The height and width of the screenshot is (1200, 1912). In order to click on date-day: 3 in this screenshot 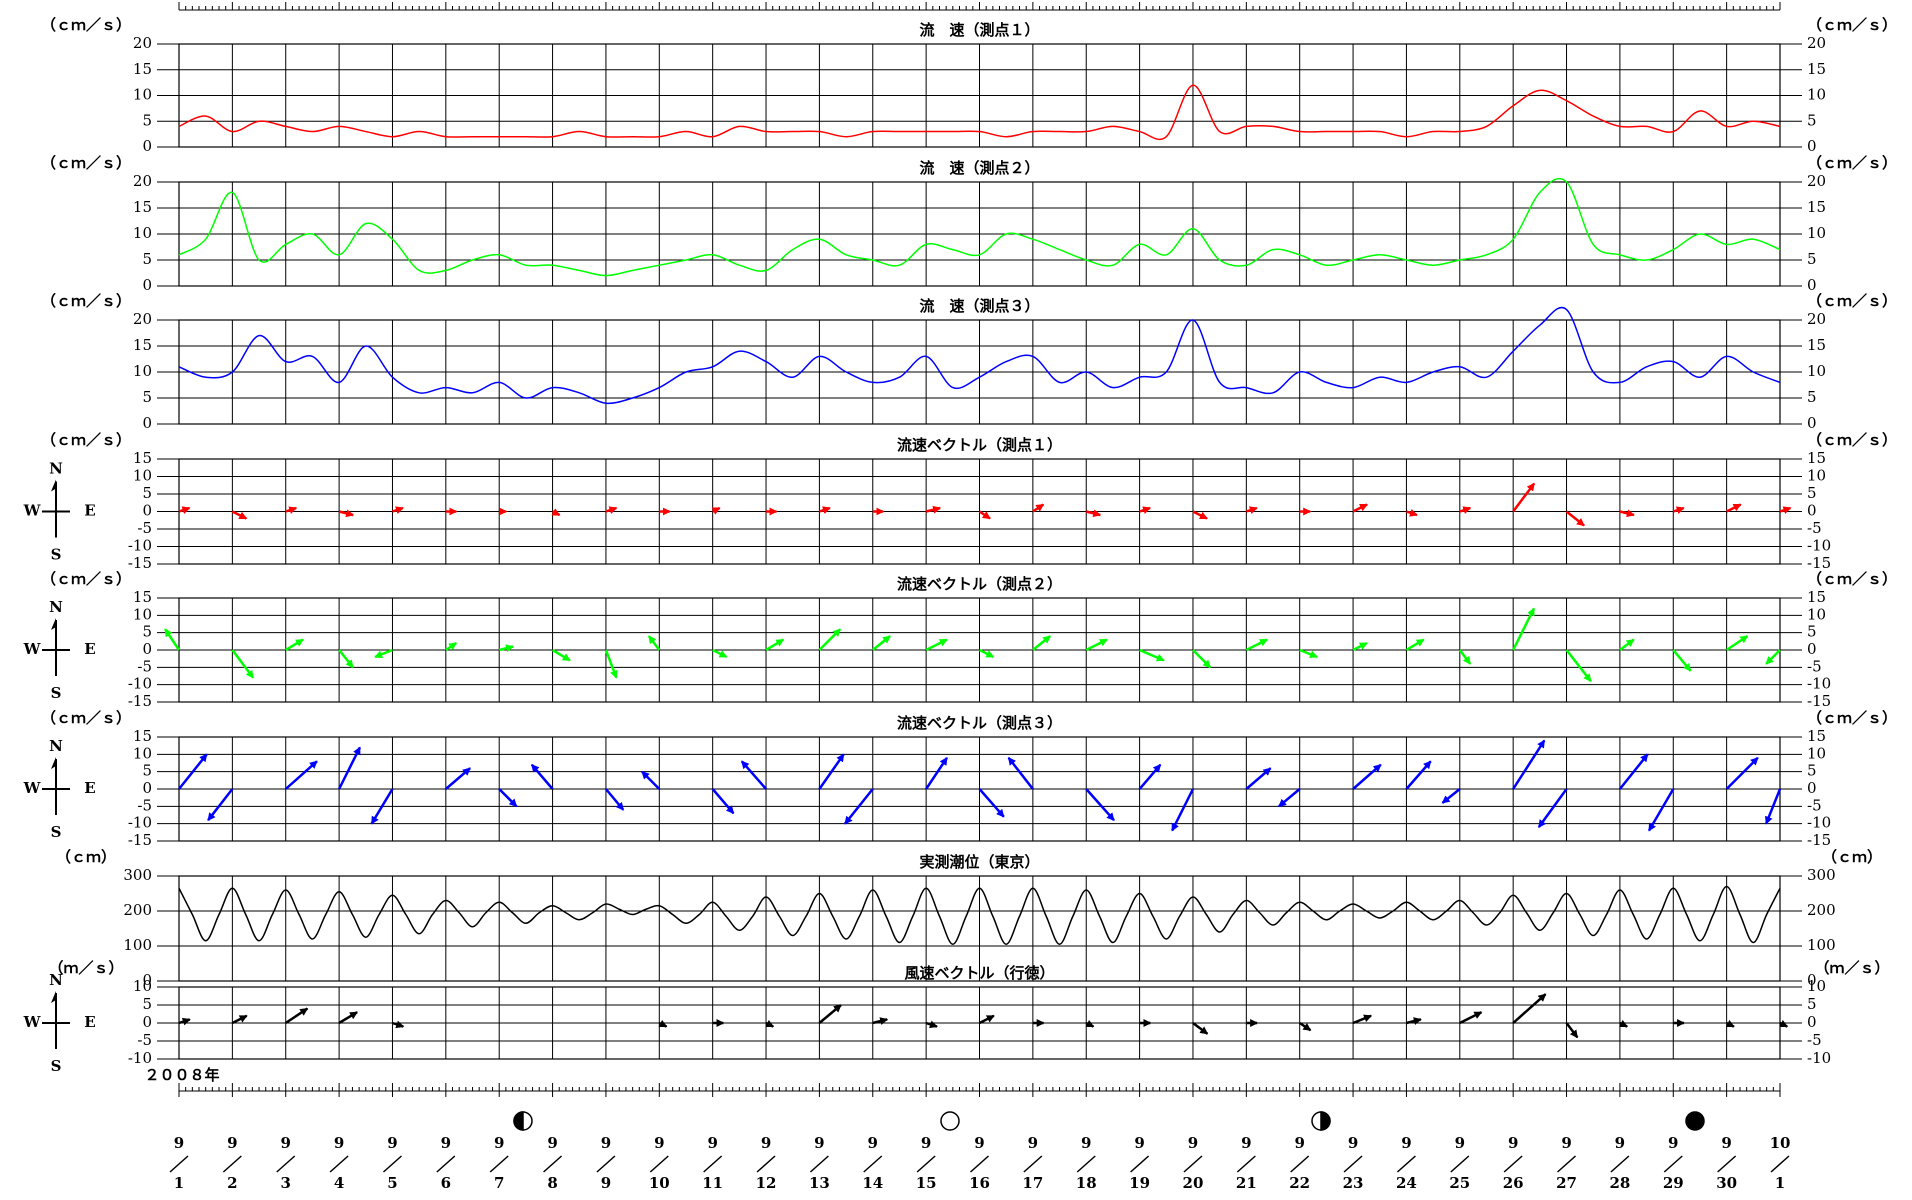, I will do `click(286, 1183)`.